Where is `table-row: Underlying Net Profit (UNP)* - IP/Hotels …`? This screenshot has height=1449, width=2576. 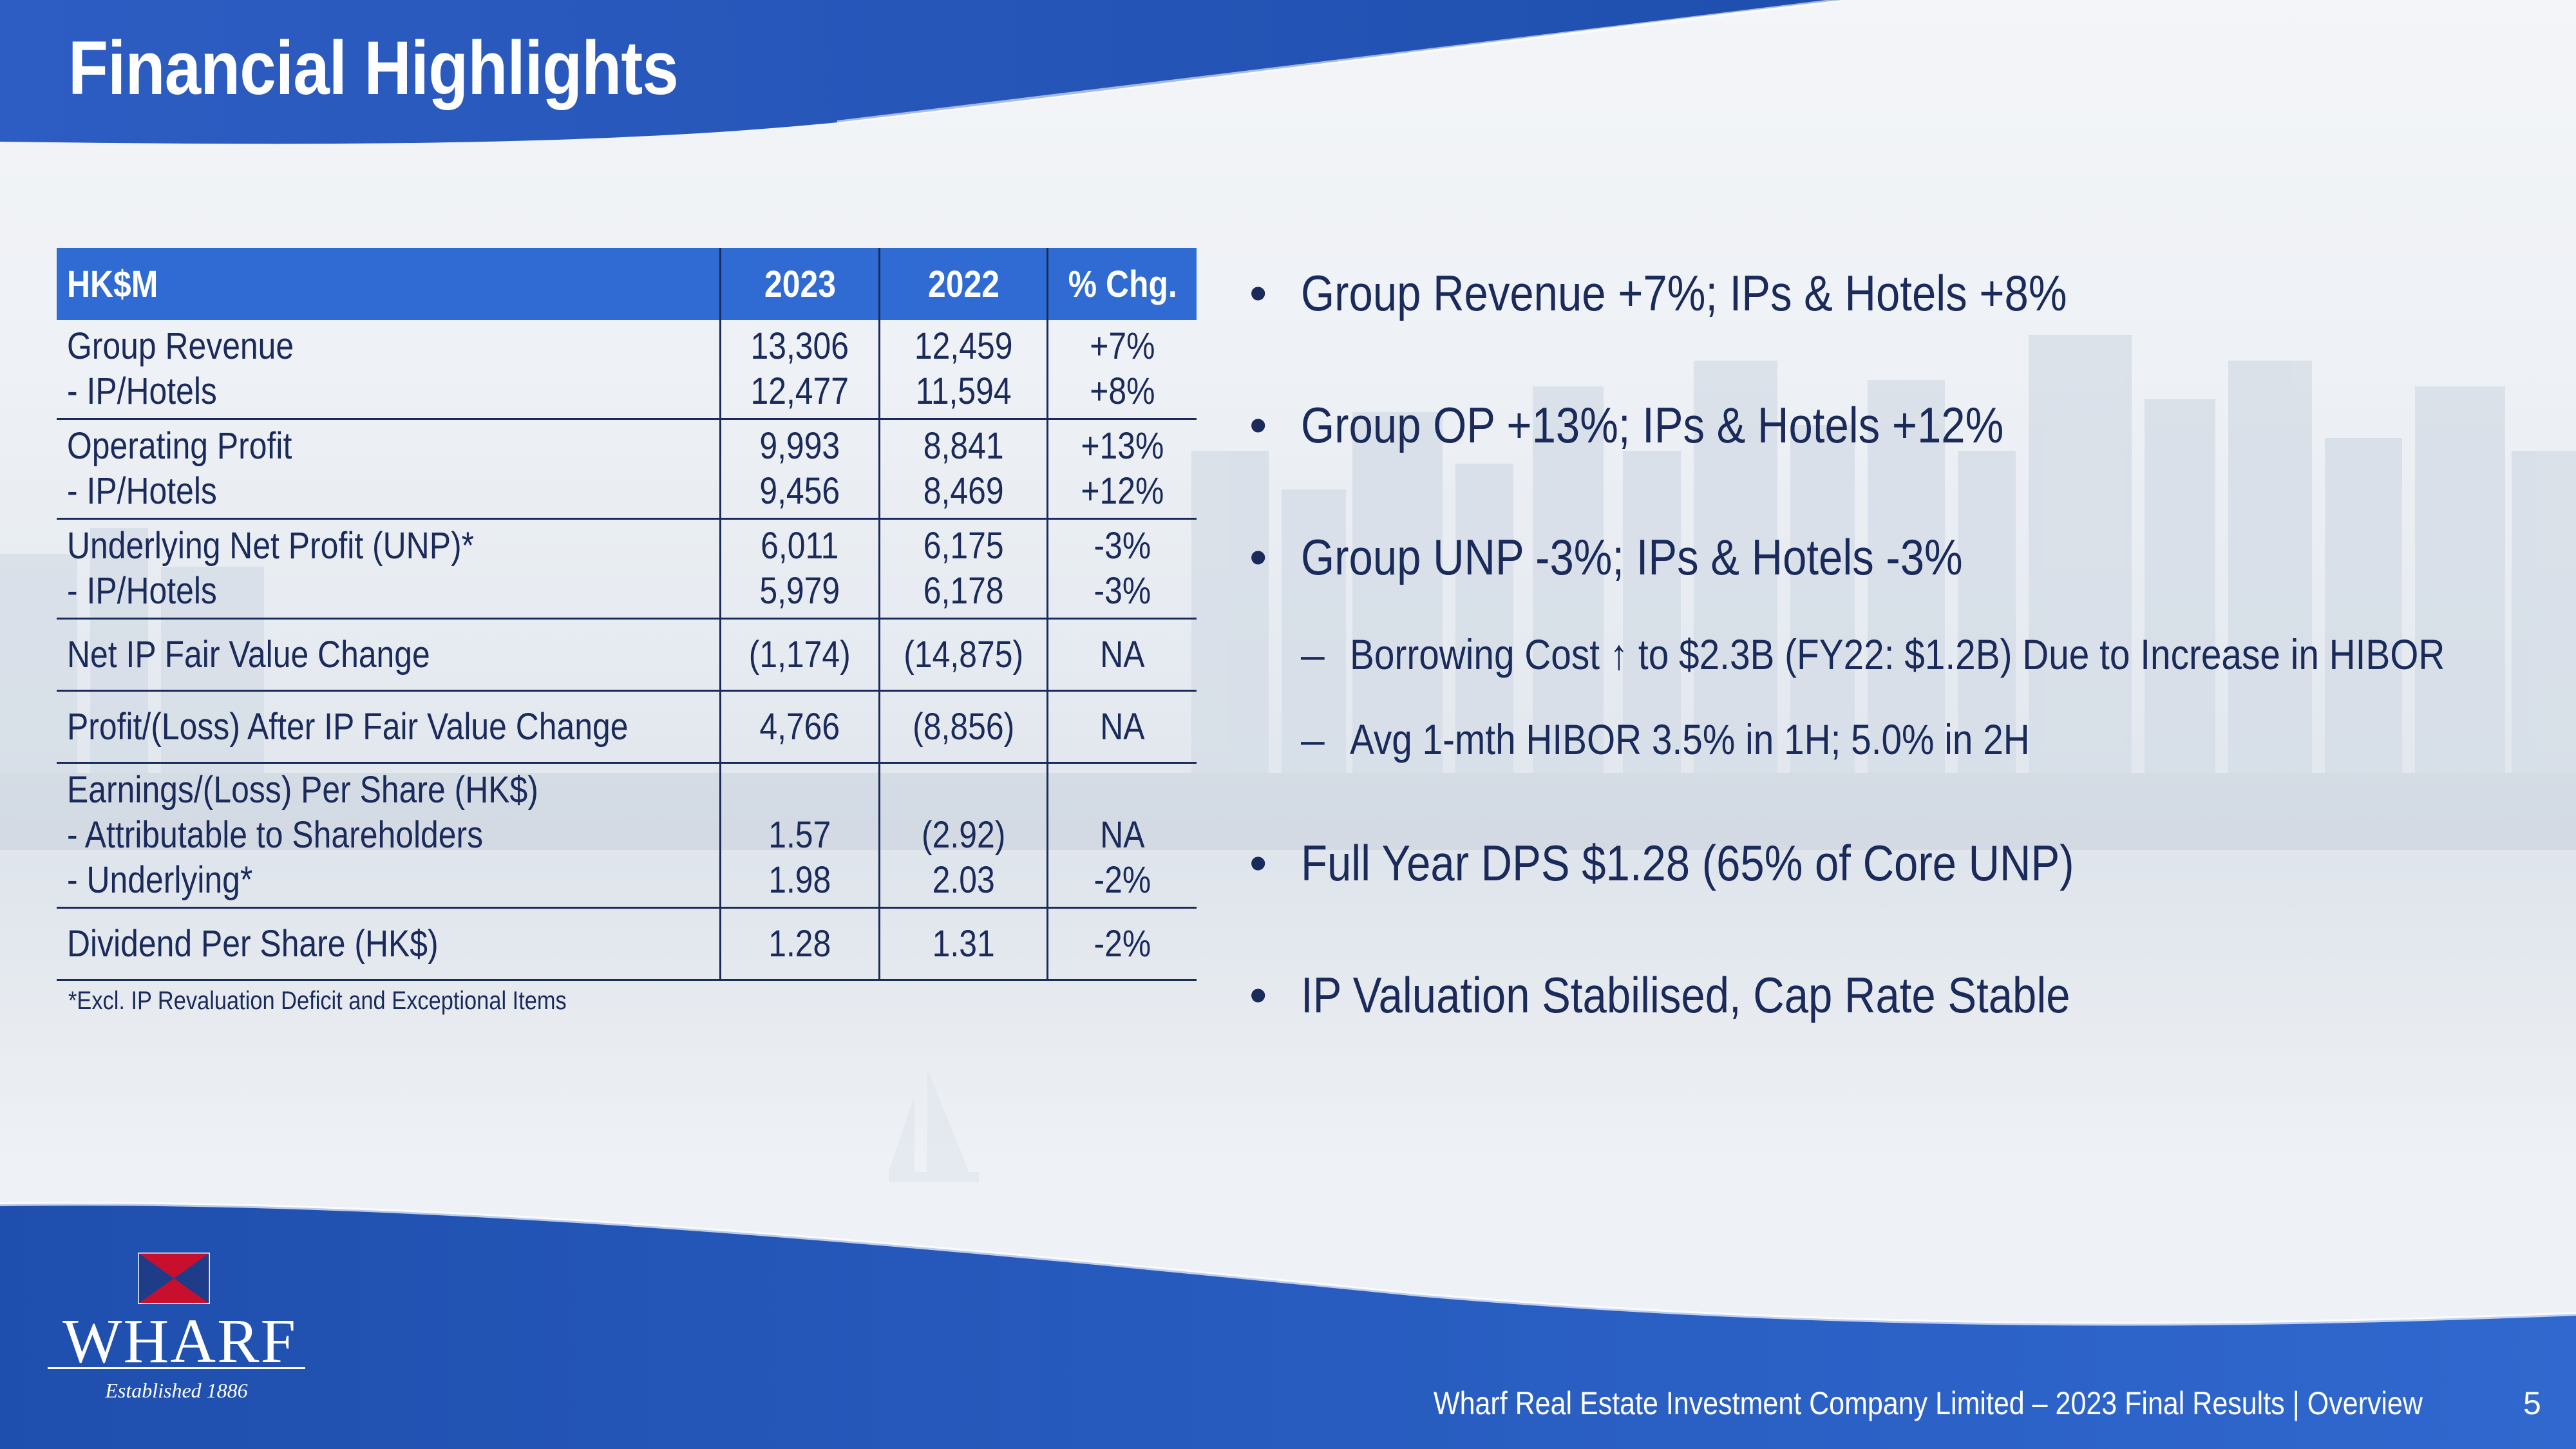
table-row: Underlying Net Profit (UNP)* - IP/Hotels … is located at coordinates (627, 569).